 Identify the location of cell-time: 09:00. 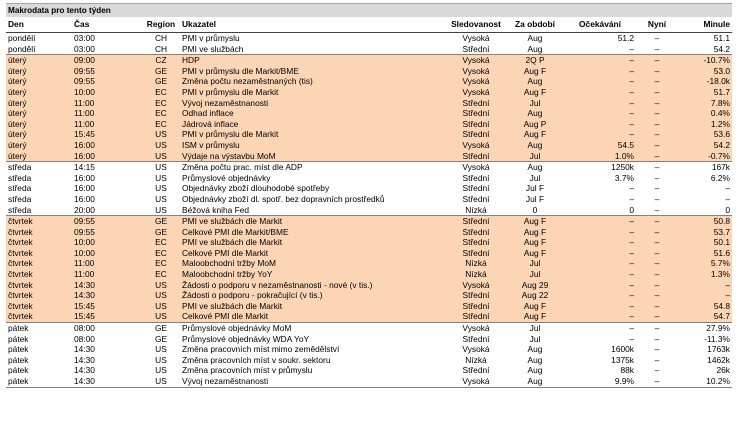
(107, 60).